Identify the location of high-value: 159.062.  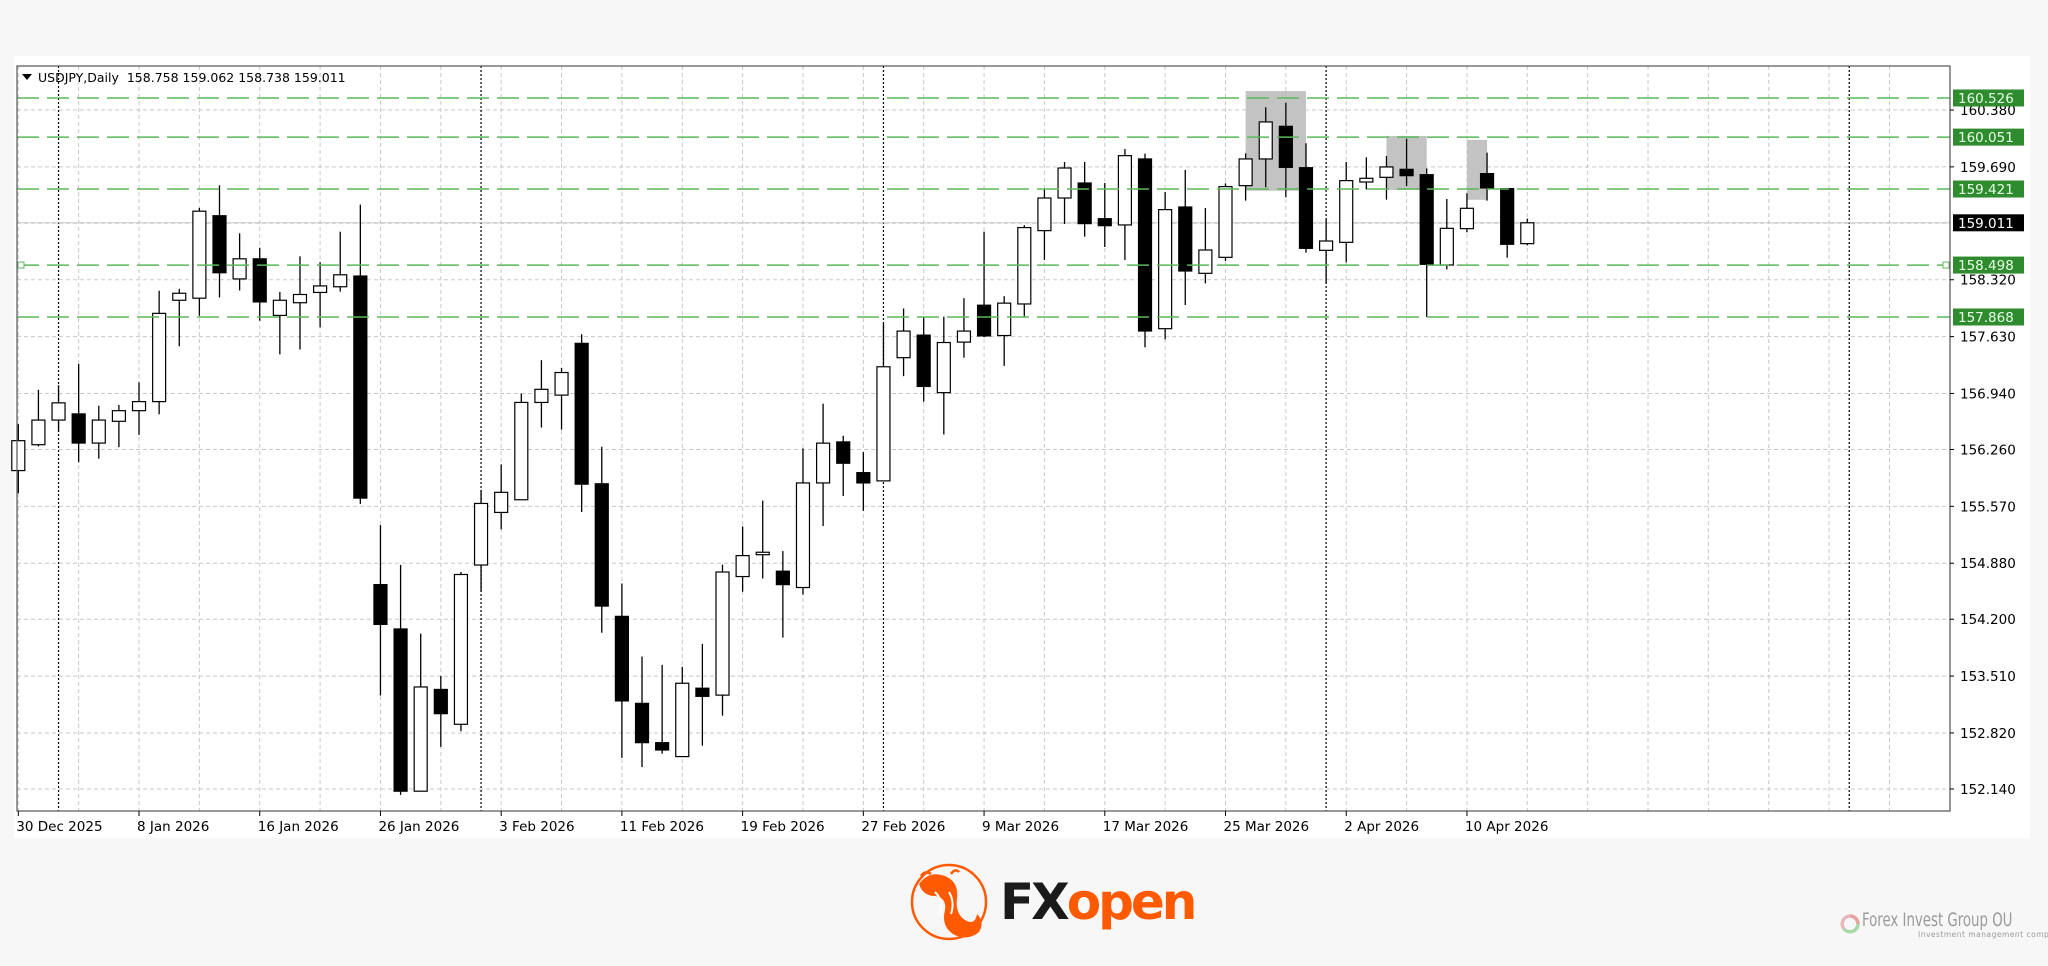
(208, 77).